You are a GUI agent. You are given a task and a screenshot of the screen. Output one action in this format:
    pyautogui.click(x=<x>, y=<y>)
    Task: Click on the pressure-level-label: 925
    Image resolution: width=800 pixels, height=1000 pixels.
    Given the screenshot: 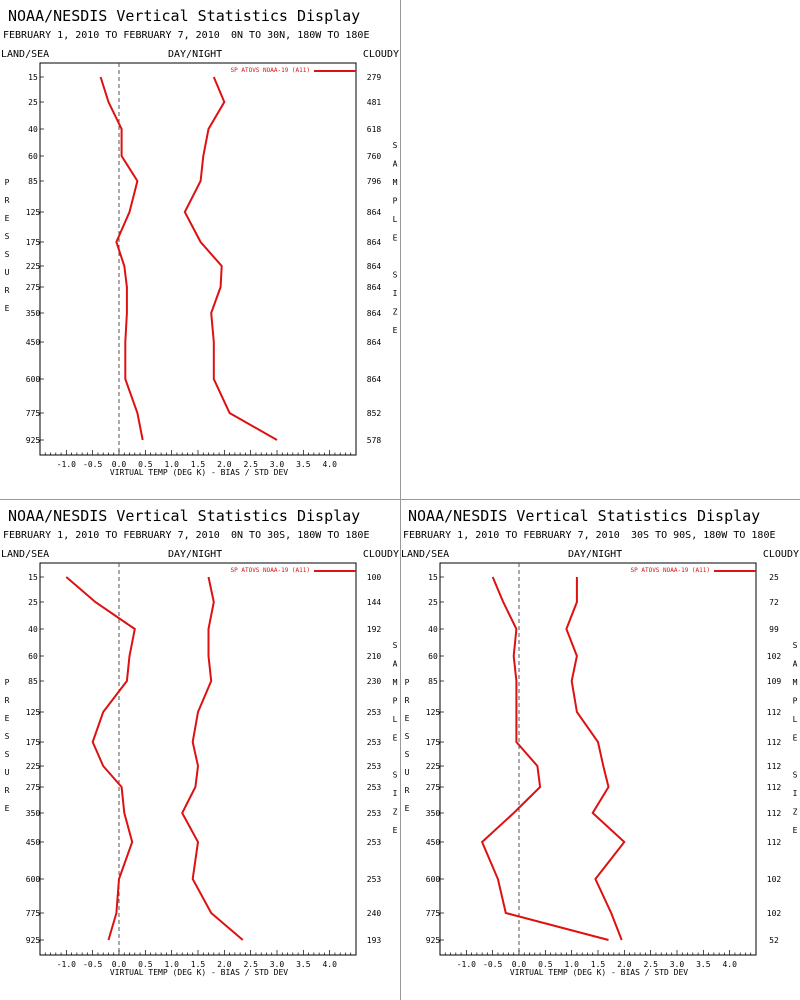 What is the action you would take?
    pyautogui.click(x=33, y=440)
    